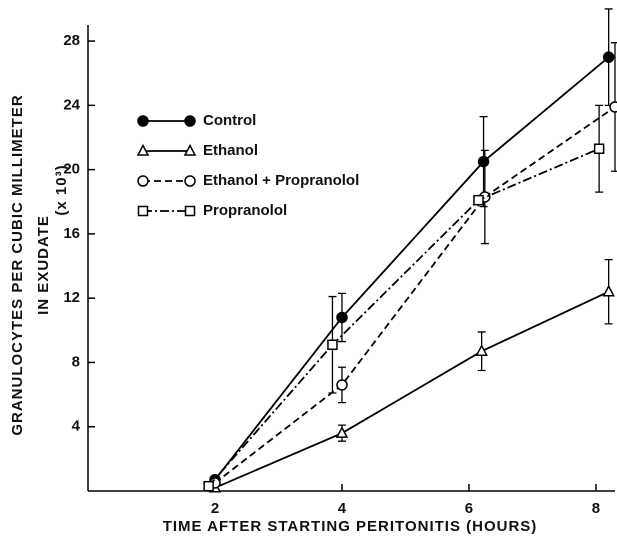 The height and width of the screenshot is (545, 617). I want to click on y-axis-unit: (x 10³), so click(61, 189).